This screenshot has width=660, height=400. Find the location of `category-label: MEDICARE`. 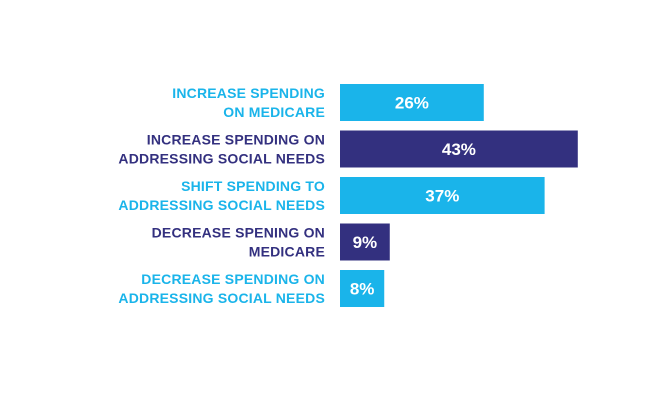

category-label: MEDICARE is located at coordinates (287, 252).